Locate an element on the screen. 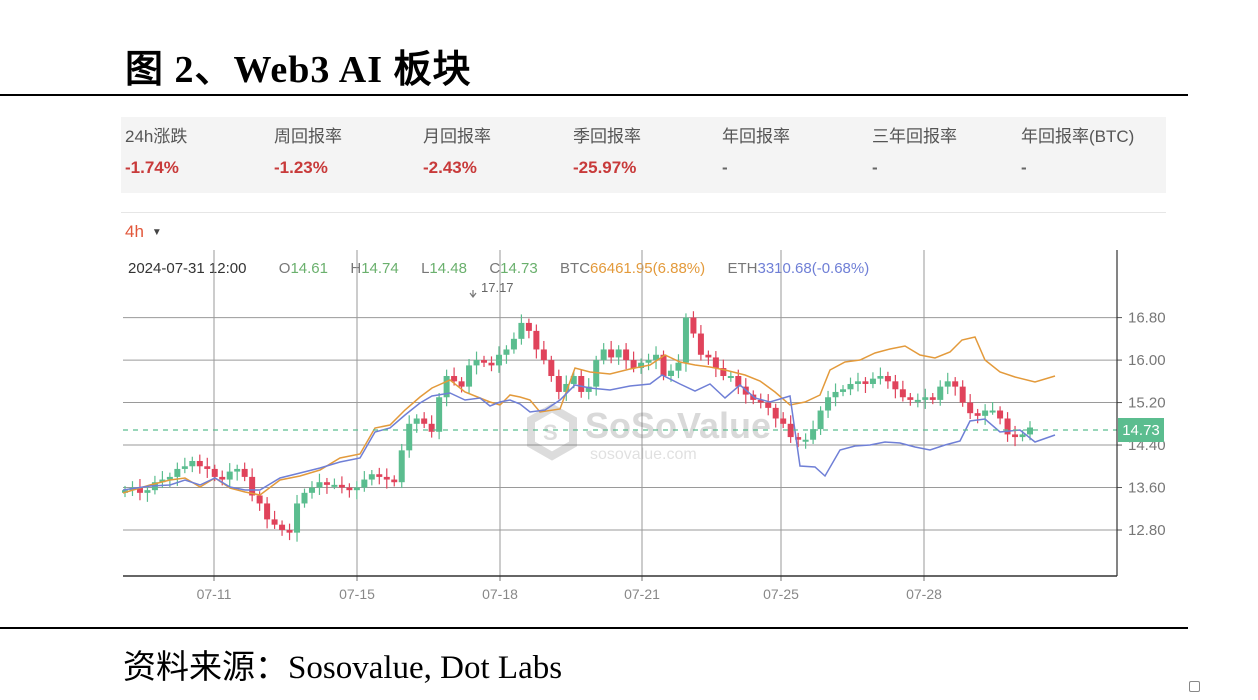  stat-label: 三年回报率 is located at coordinates (914, 136).